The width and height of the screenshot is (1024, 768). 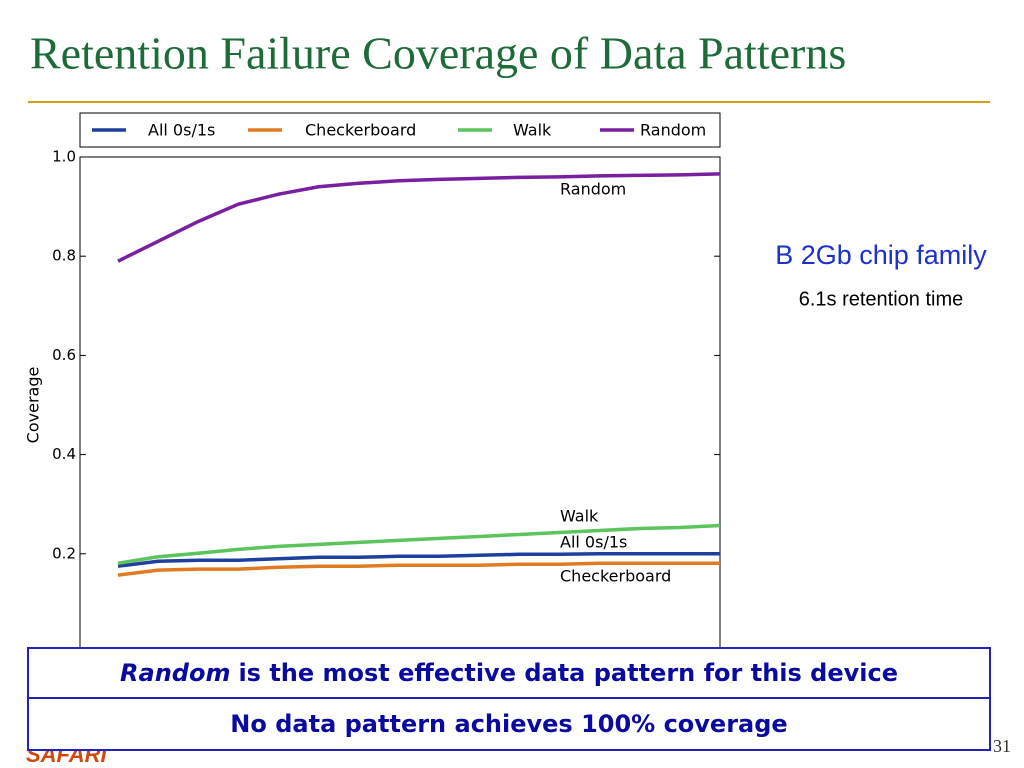 I want to click on page-number: 31, so click(x=1002, y=746).